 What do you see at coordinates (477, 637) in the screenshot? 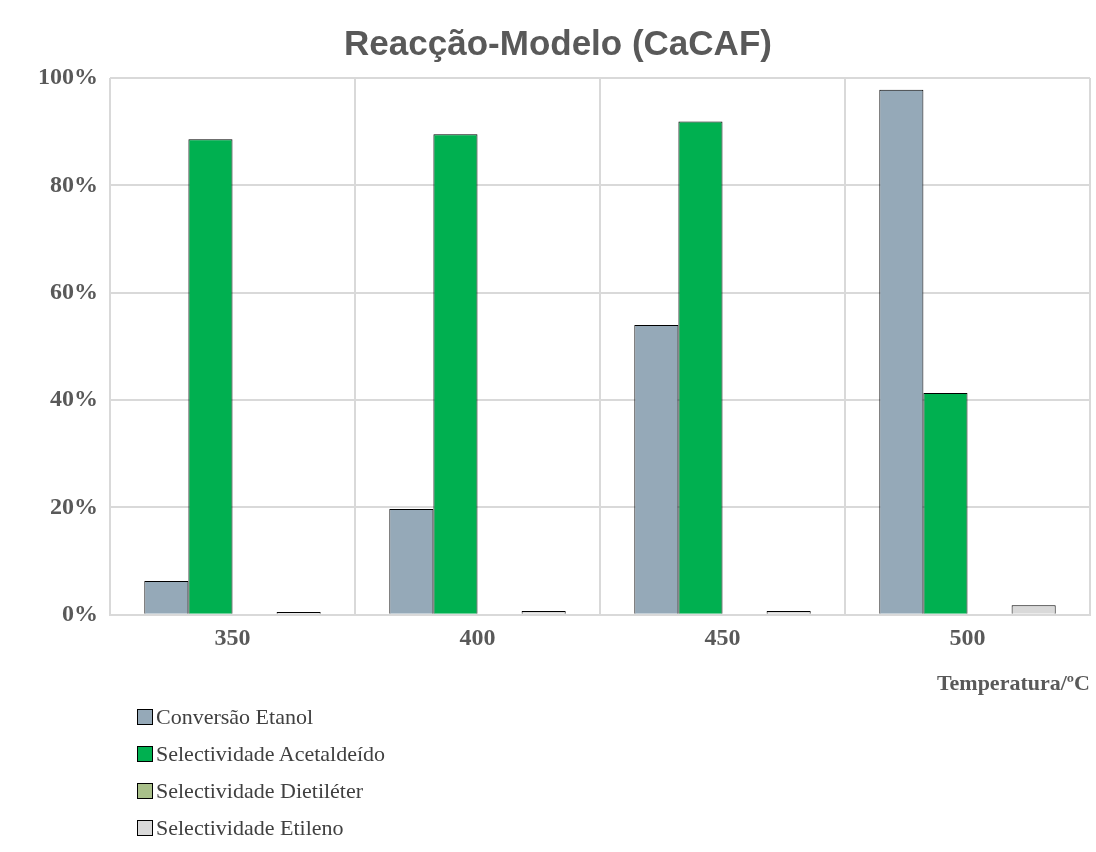
I see `x-tick-label: 400` at bounding box center [477, 637].